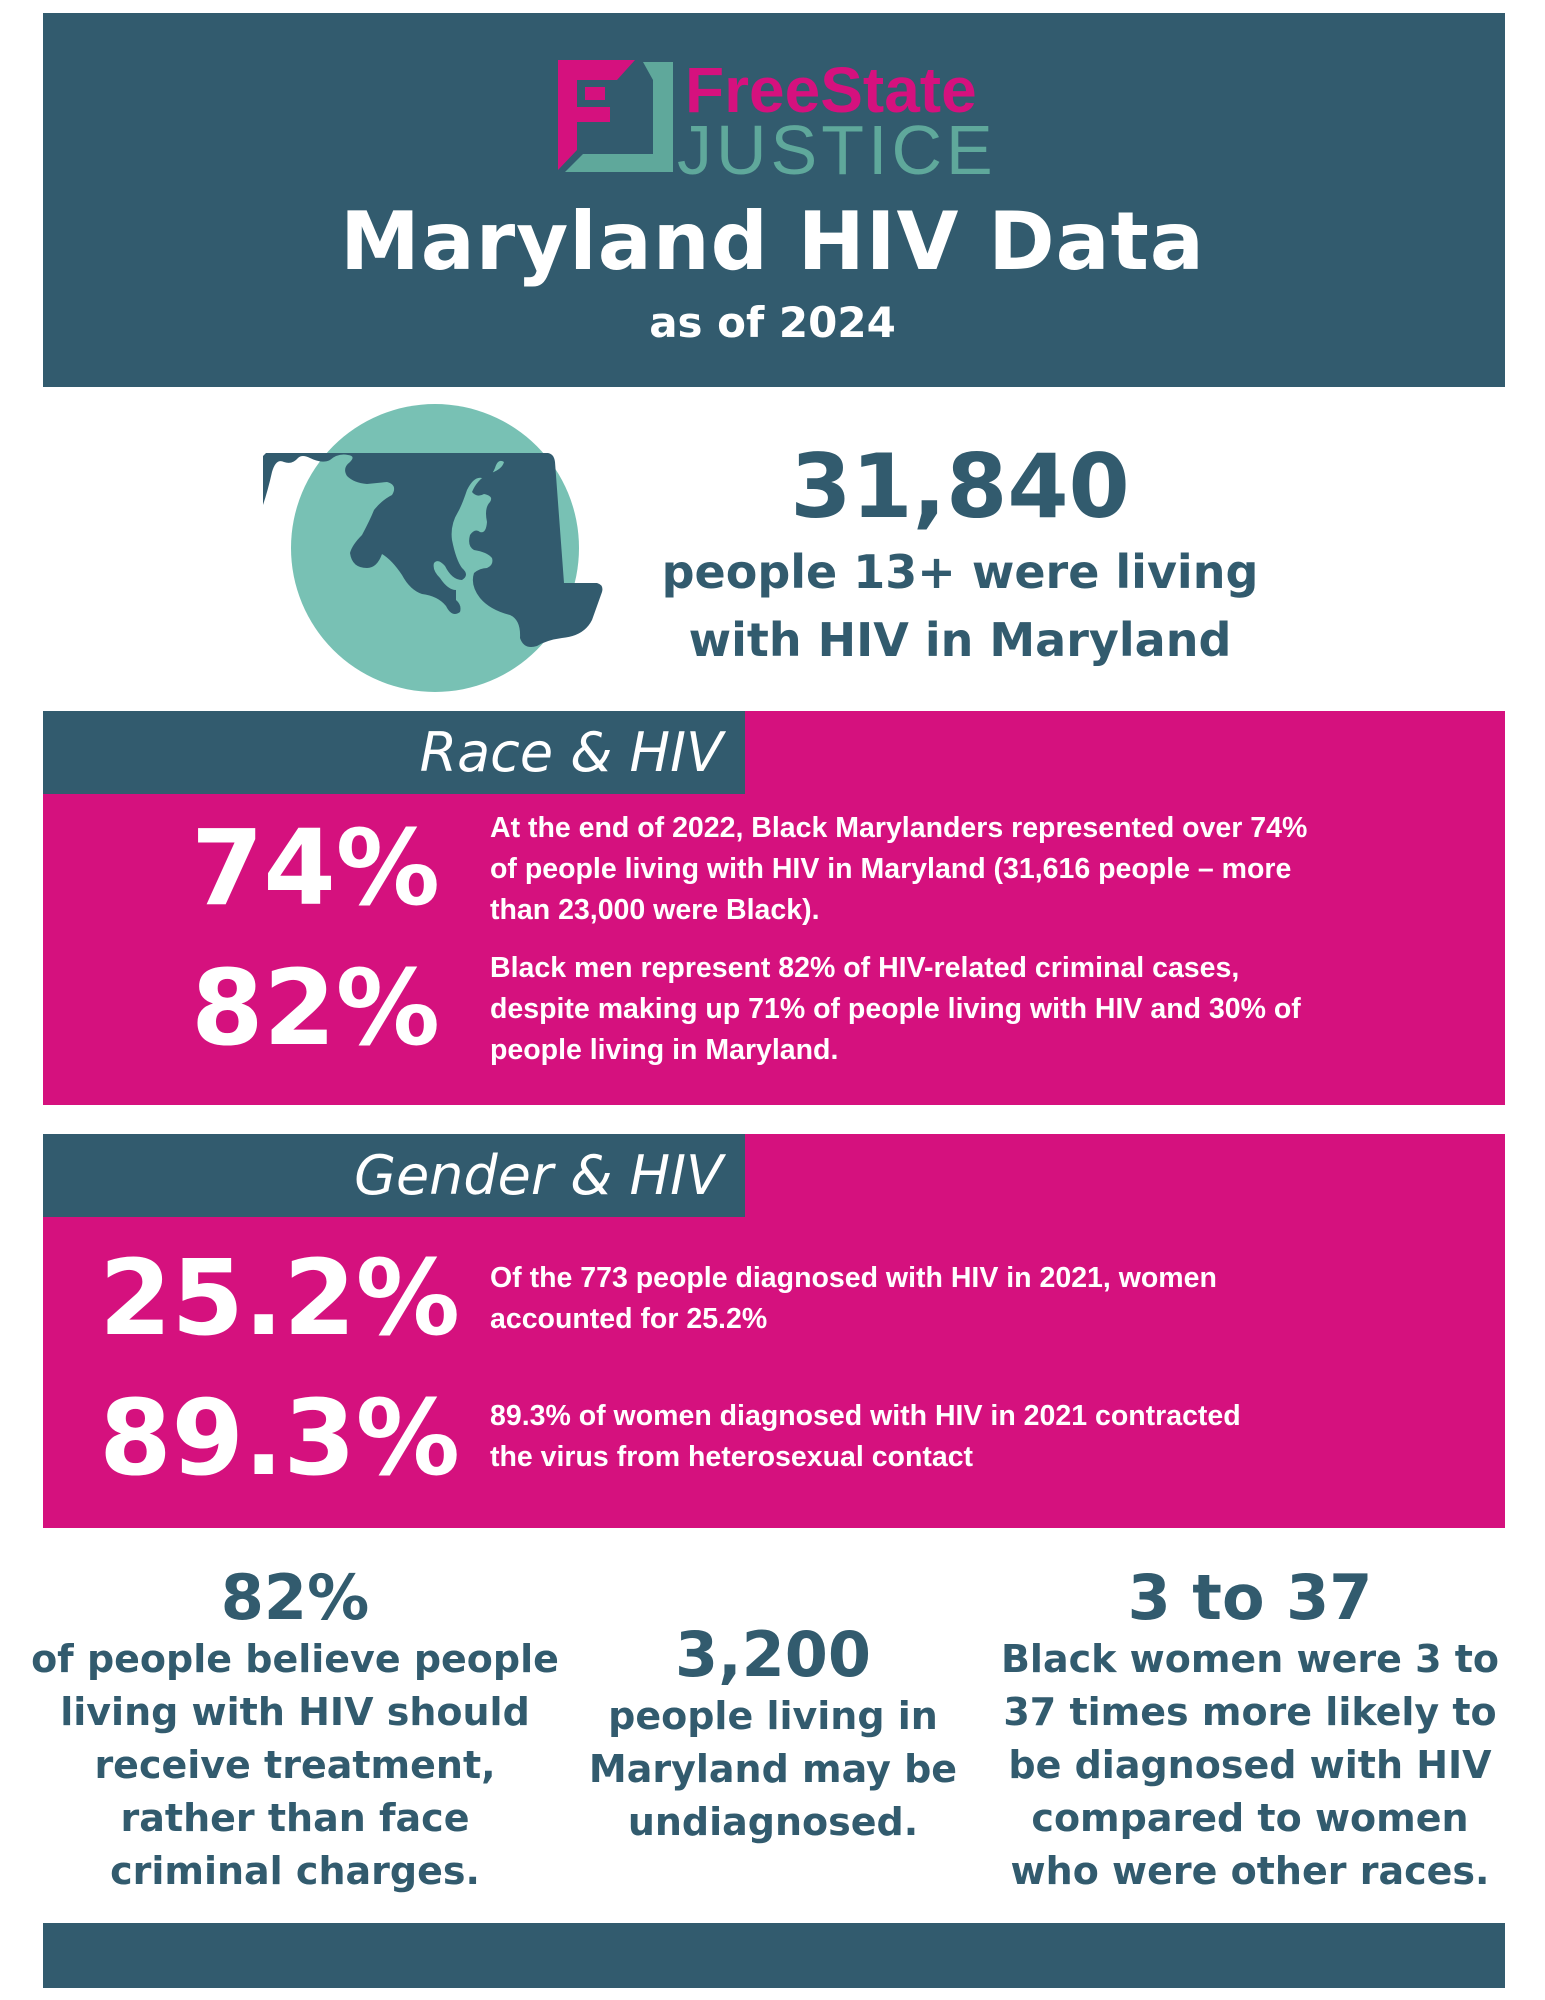  What do you see at coordinates (772, 241) in the screenshot?
I see `page-title: Maryland HIV Data` at bounding box center [772, 241].